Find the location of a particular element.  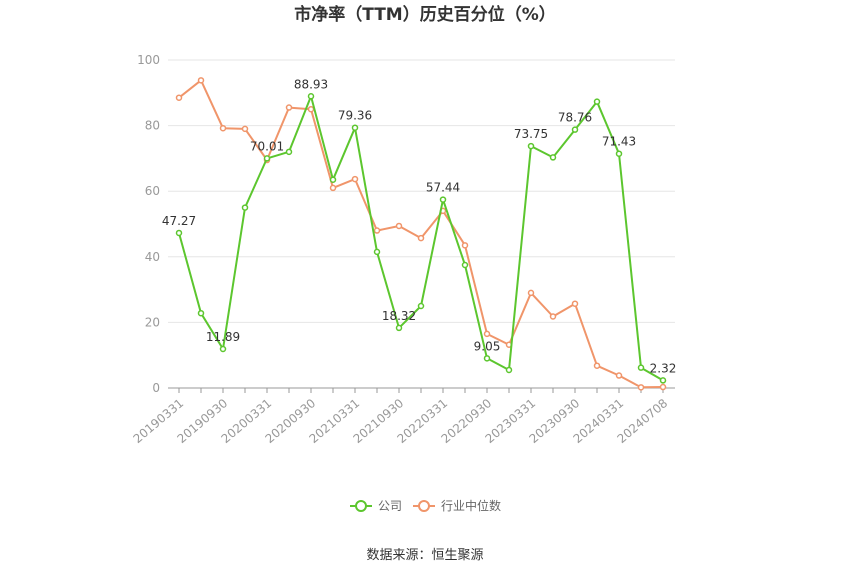

legend-marker-industry is located at coordinates (424, 506).